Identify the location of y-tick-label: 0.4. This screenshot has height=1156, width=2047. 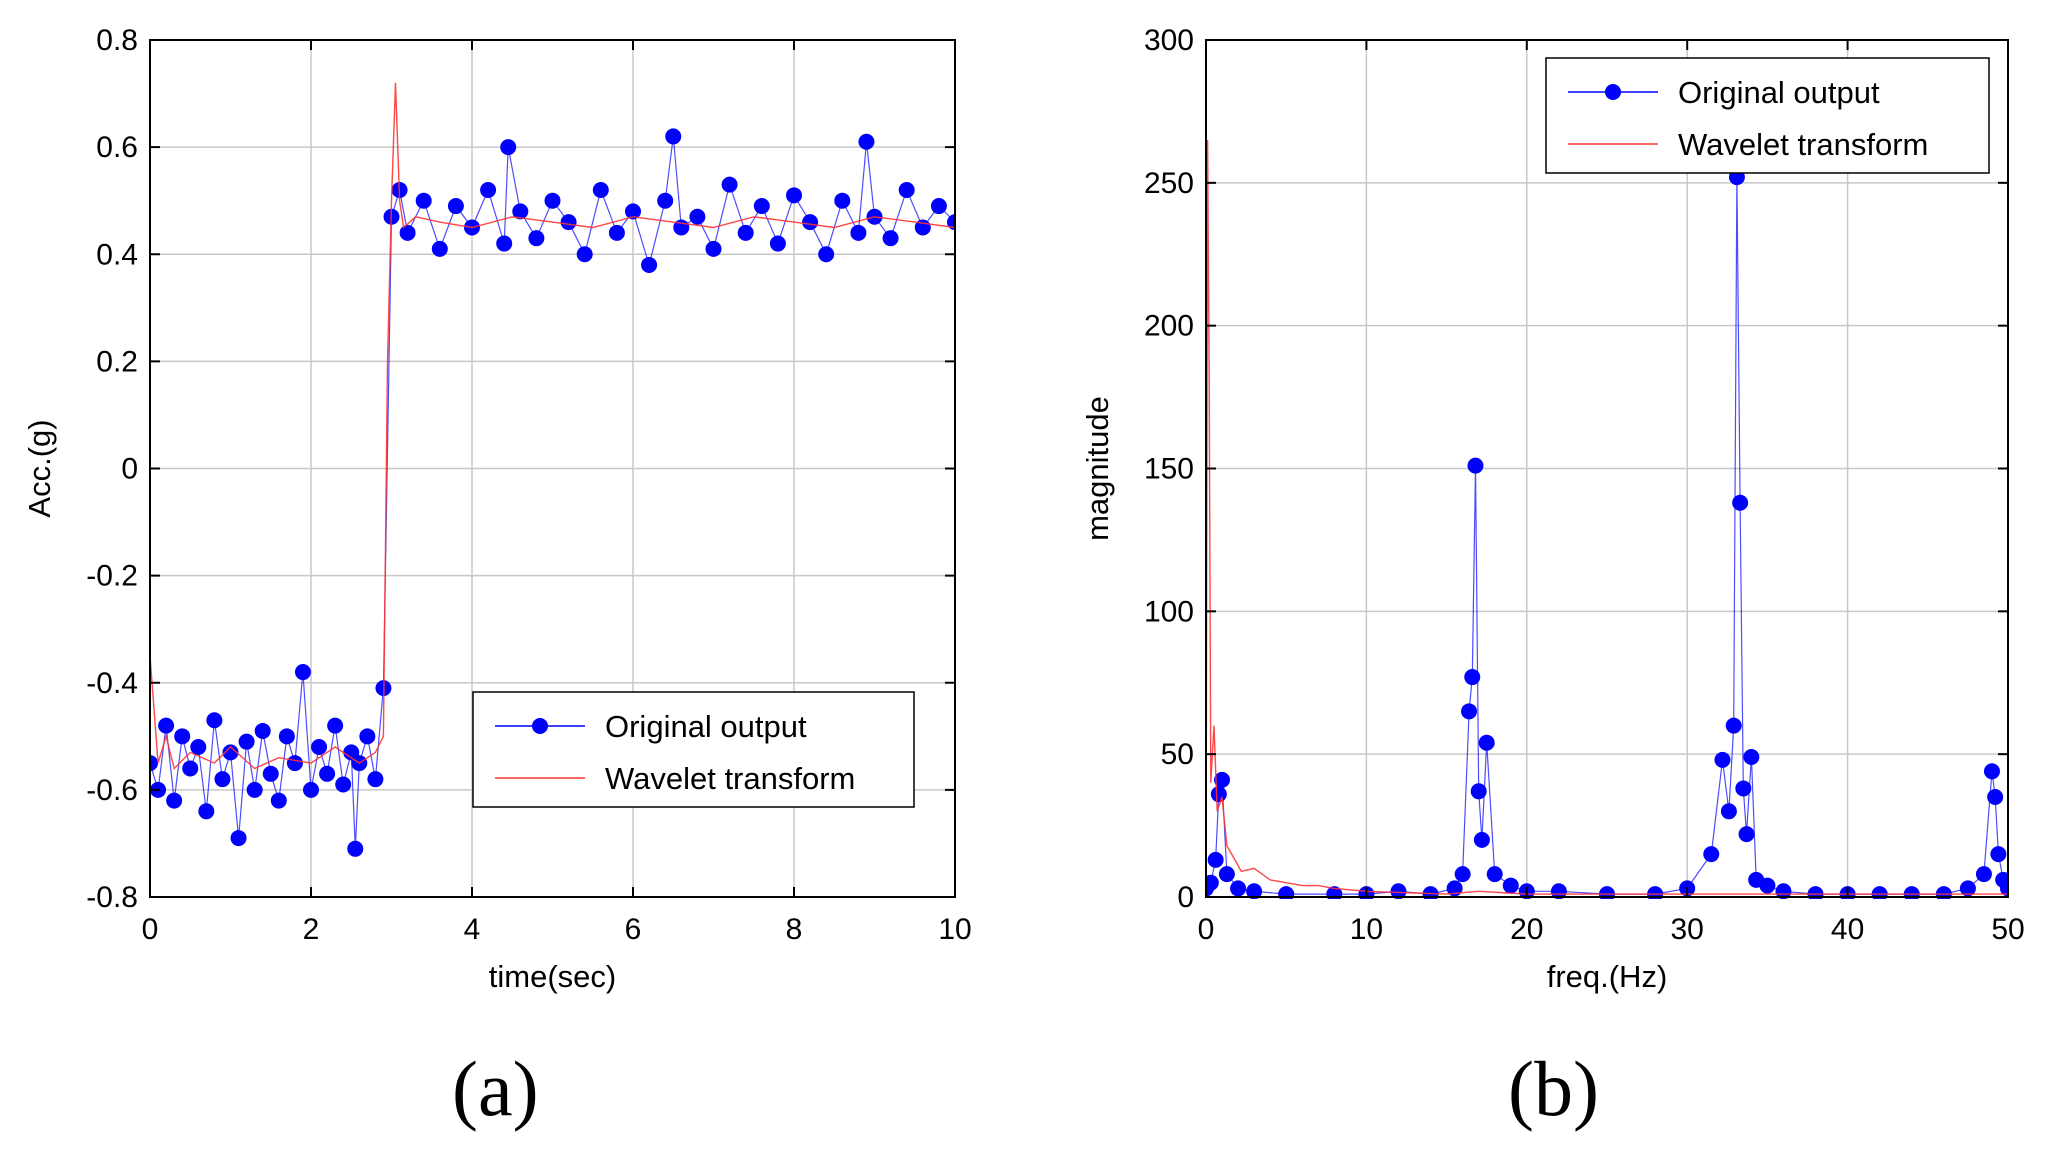
(117, 254).